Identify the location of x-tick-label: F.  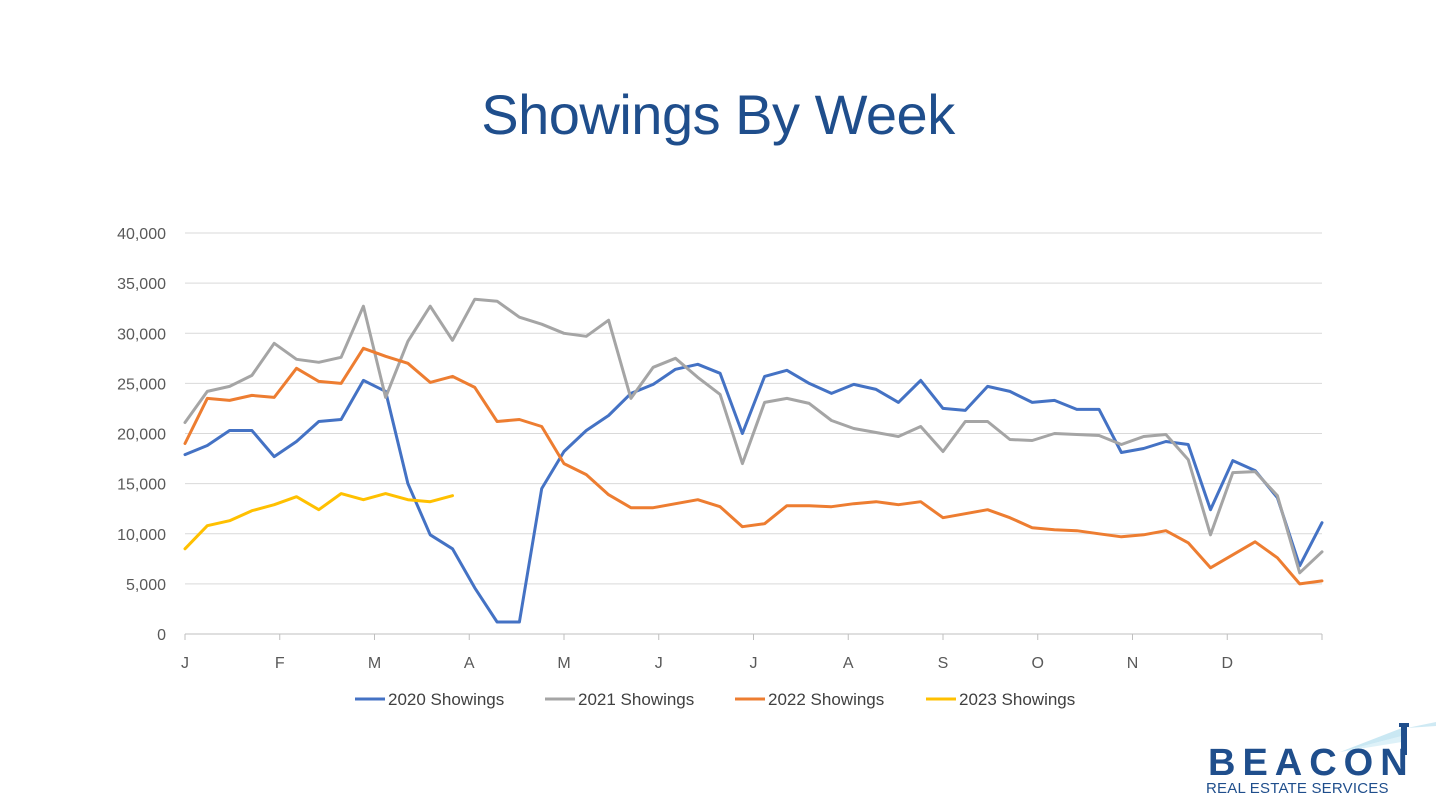
(280, 663).